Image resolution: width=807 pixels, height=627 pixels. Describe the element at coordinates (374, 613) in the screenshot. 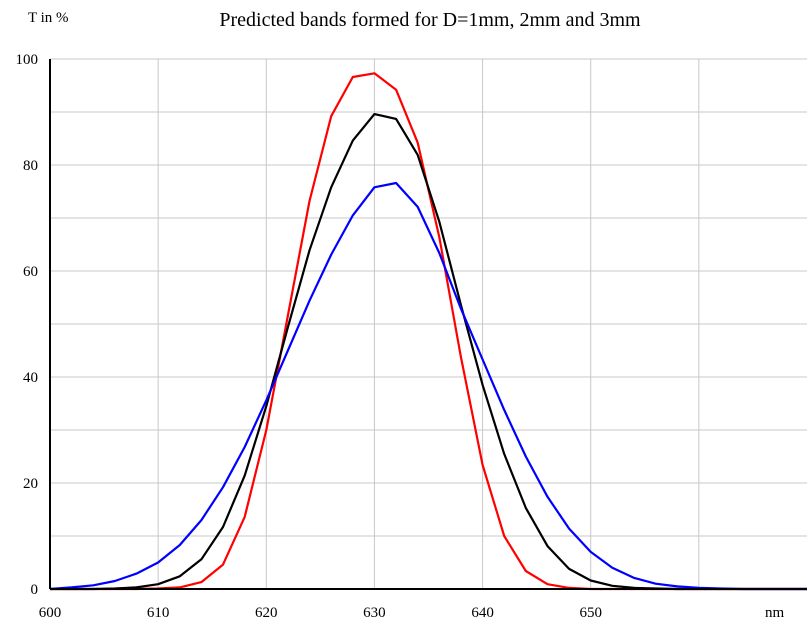

I see `x-tick-label: 630` at that location.